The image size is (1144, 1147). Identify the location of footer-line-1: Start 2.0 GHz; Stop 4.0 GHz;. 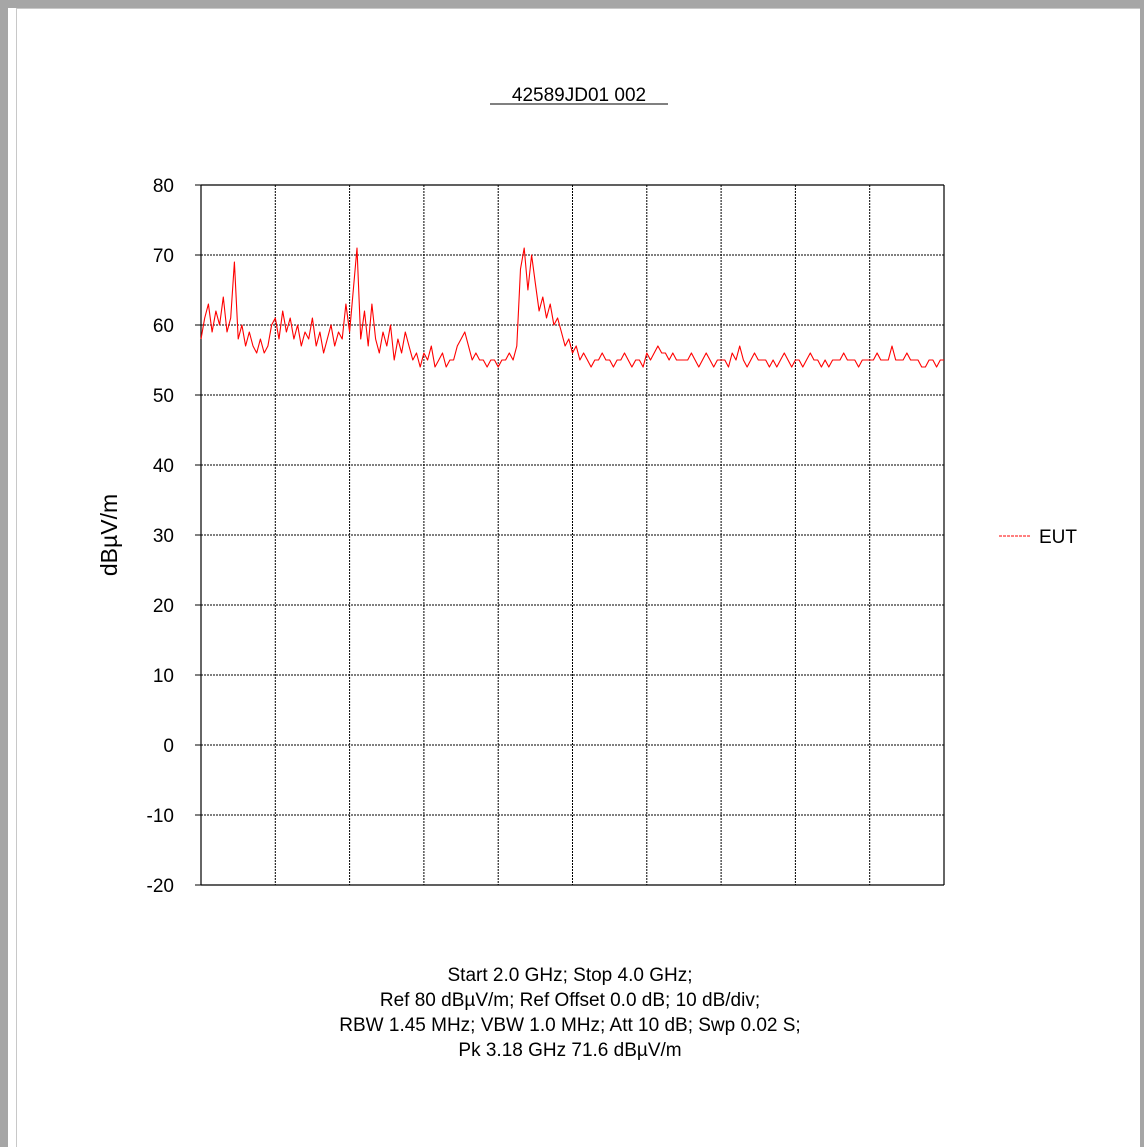
(570, 975).